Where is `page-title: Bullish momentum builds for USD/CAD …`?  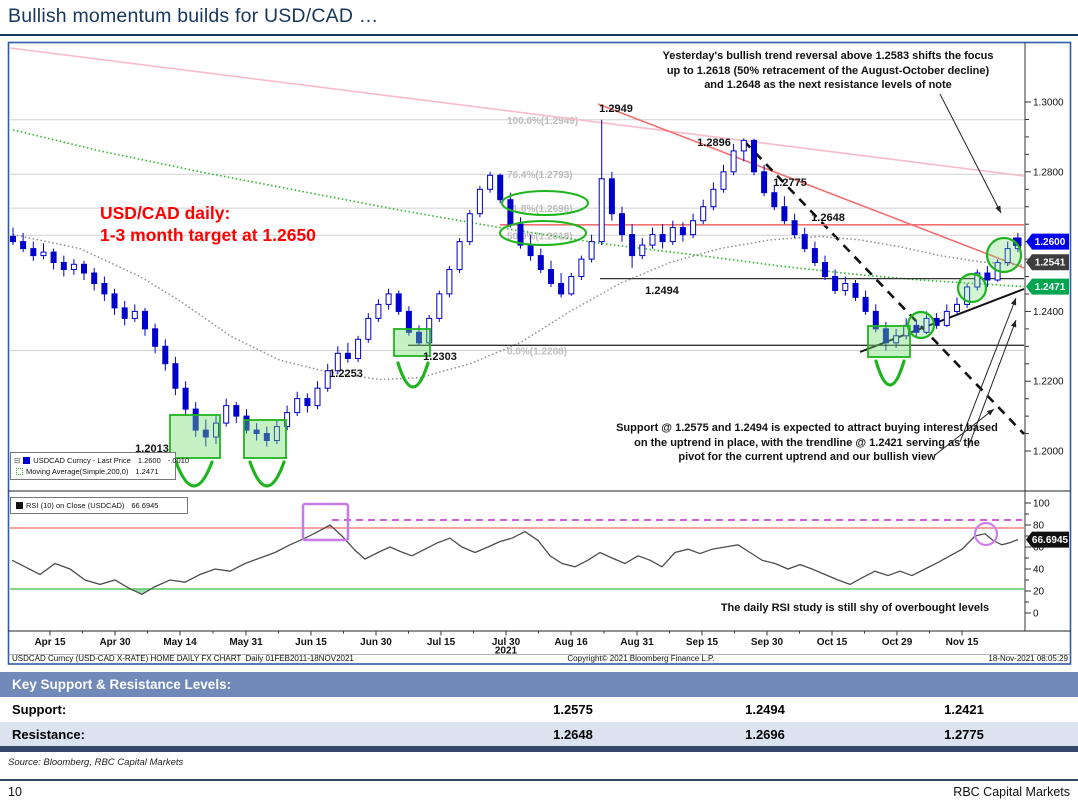
page-title: Bullish momentum builds for USD/CAD … is located at coordinates (193, 16).